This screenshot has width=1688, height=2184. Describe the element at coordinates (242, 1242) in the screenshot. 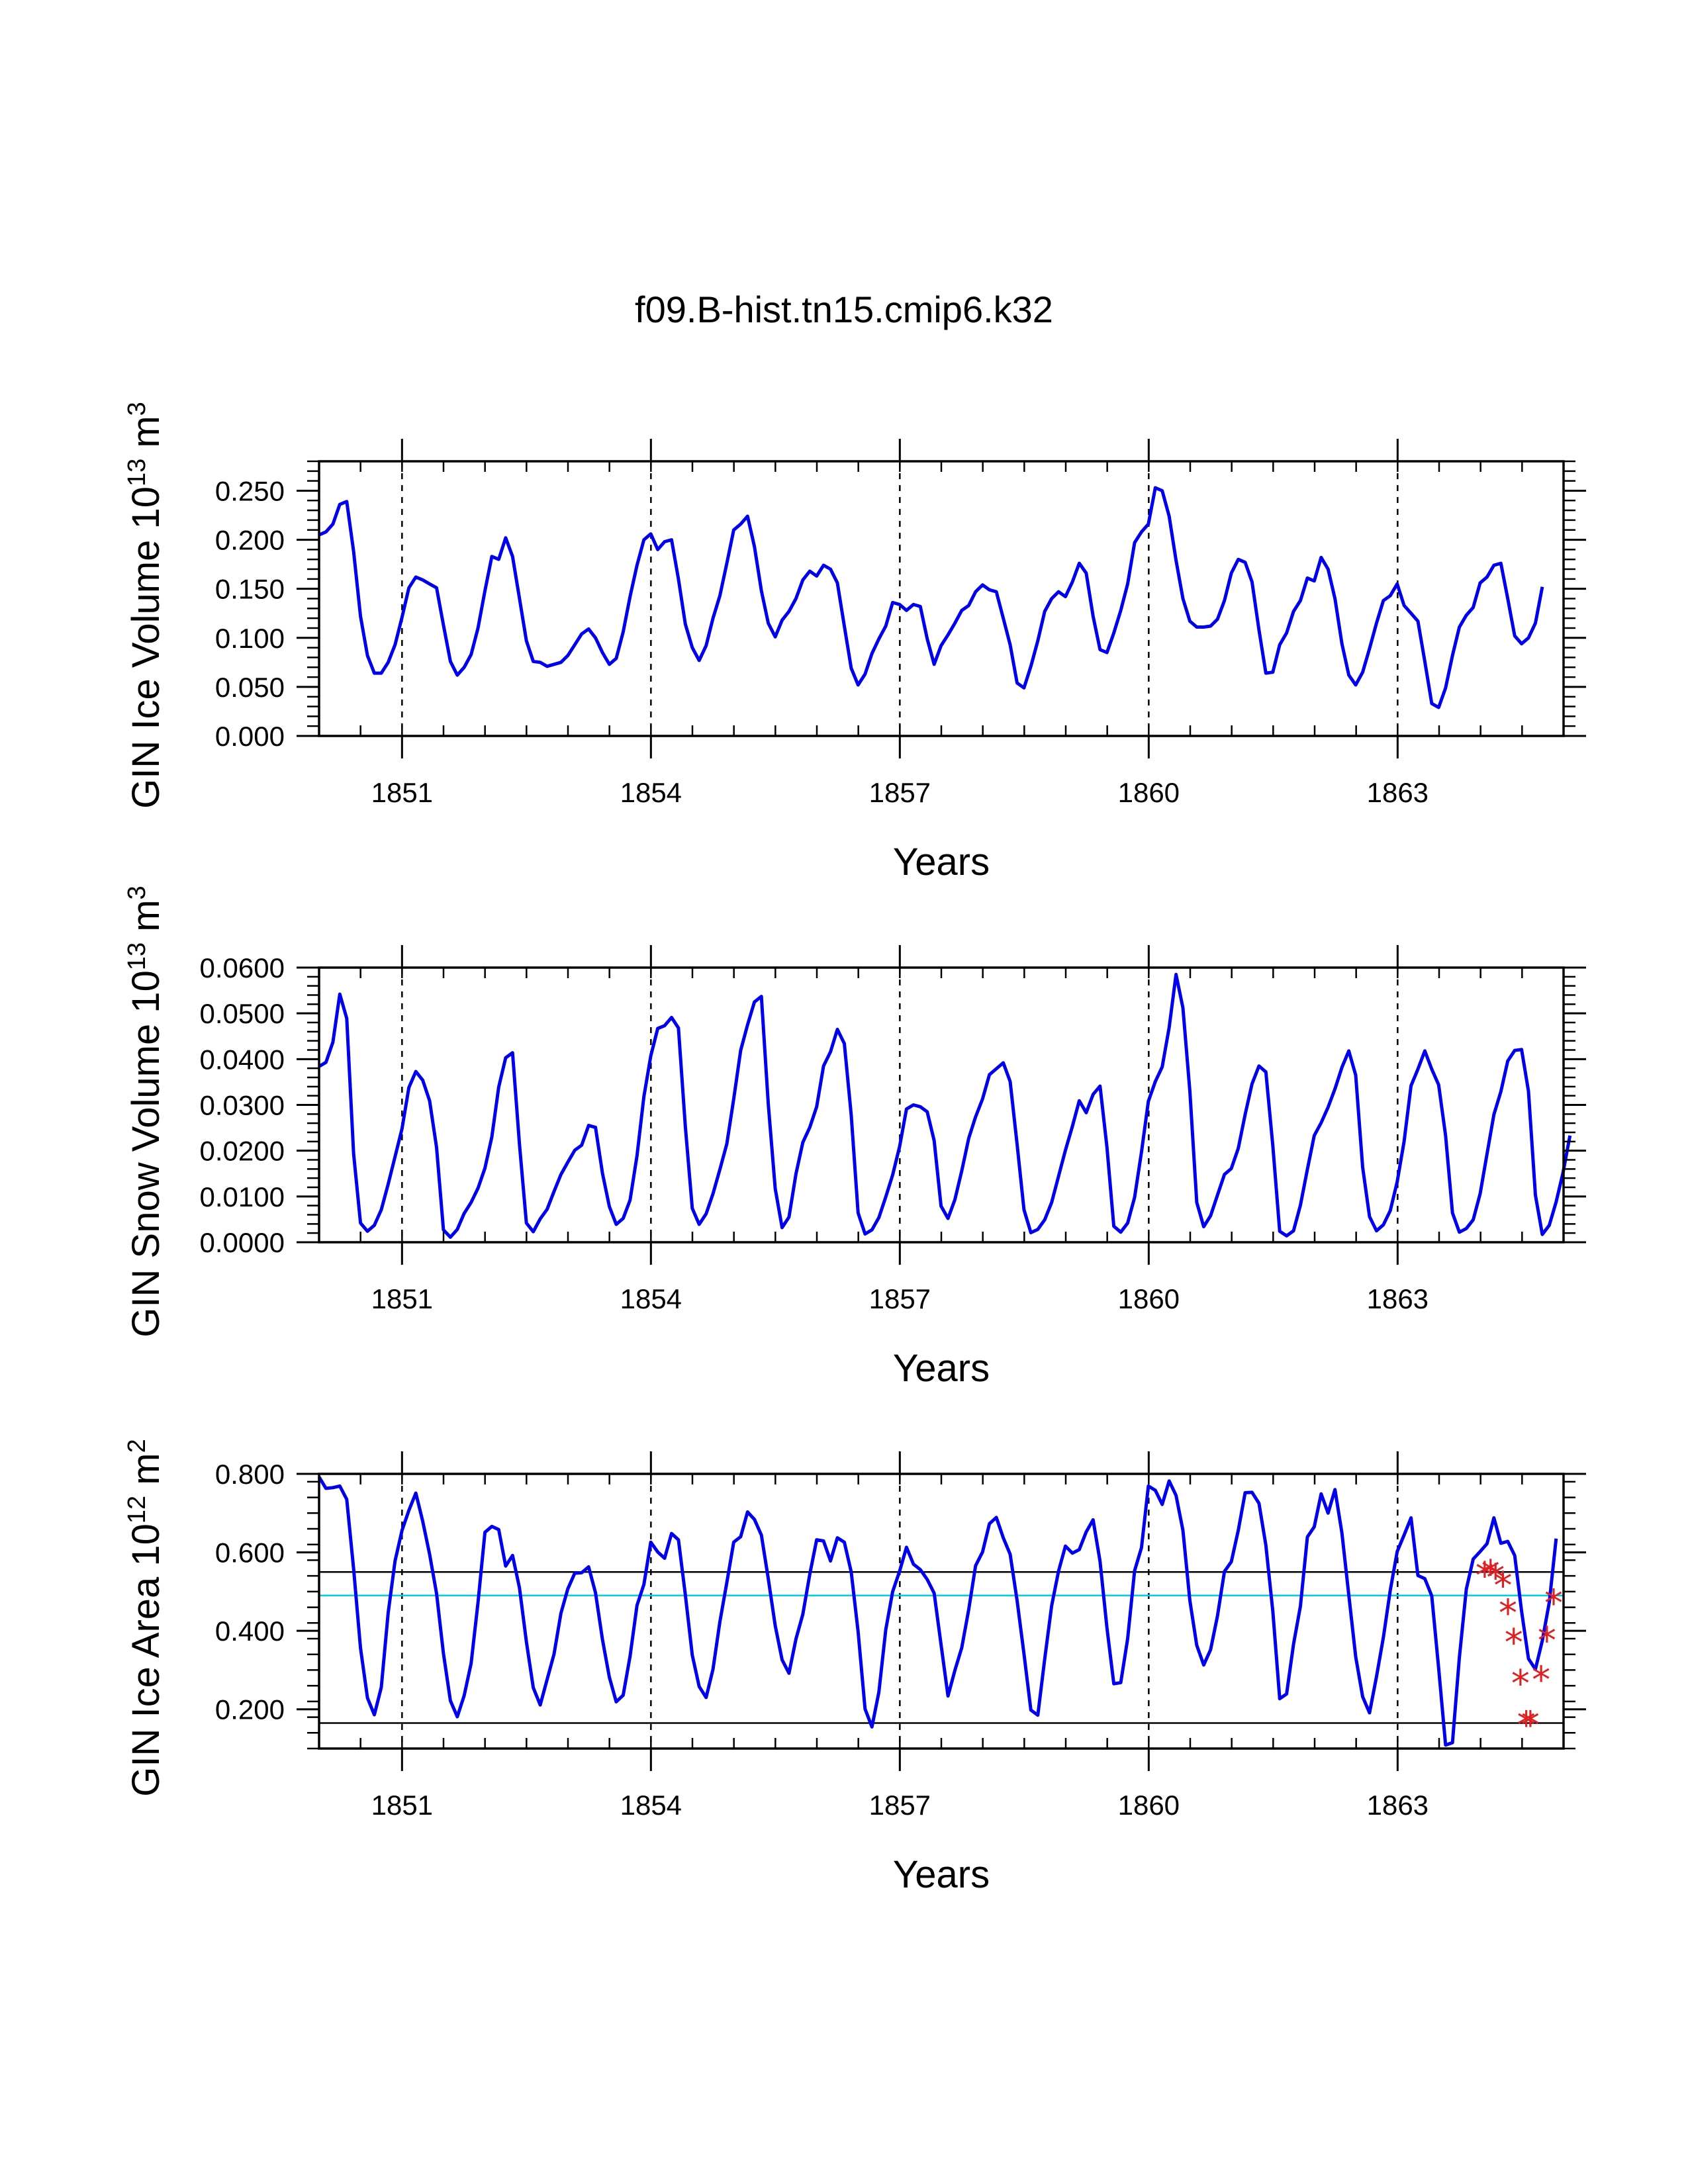

I see `y-tick-label: 0.0000` at that location.